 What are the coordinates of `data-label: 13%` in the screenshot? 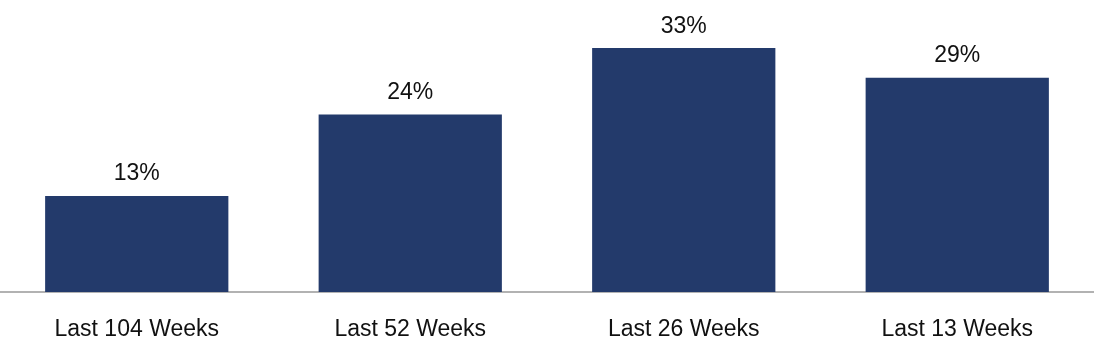 It's located at (136, 172).